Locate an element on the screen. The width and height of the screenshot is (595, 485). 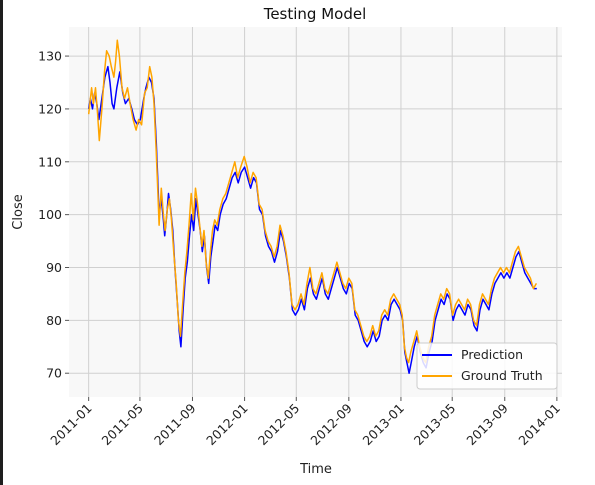
y-tick-label: 90 is located at coordinates (54, 267).